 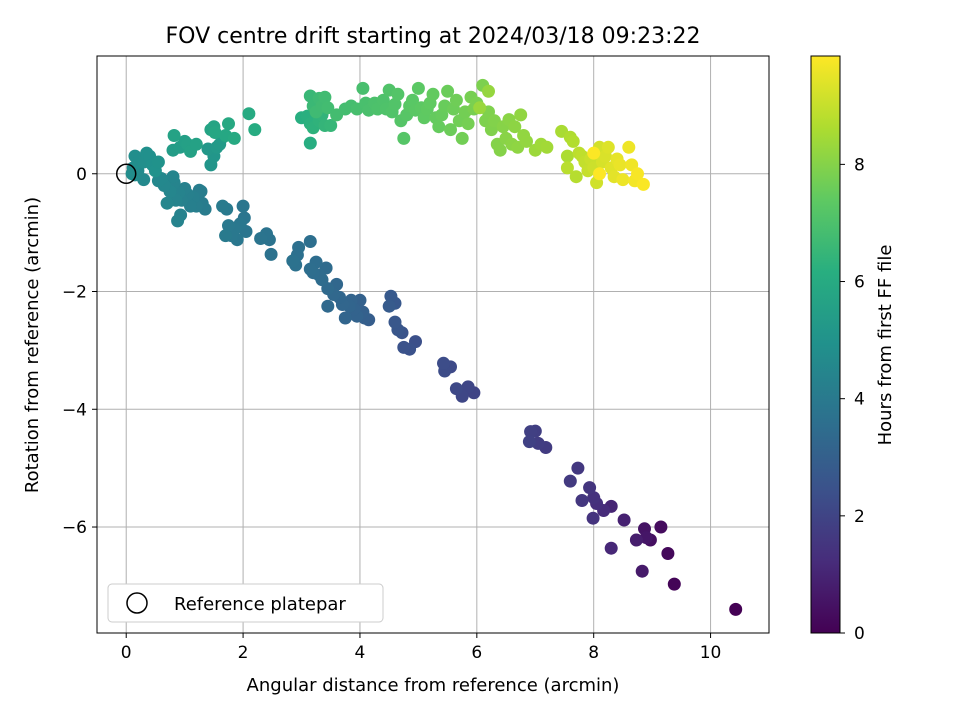 I want to click on x-tick-label: 8, so click(x=593, y=653).